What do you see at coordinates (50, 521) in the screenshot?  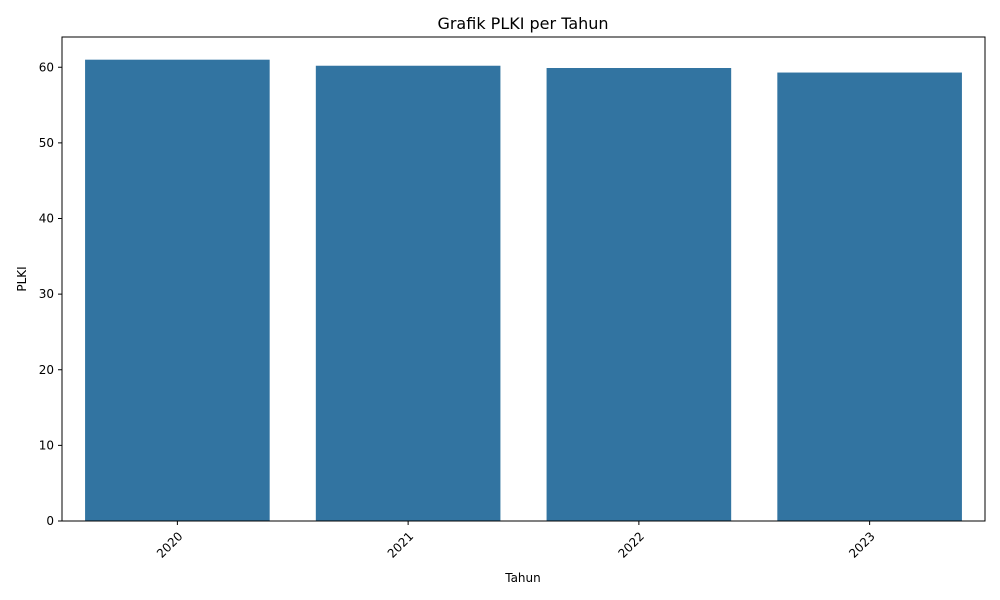 I see `y-tick-label: 0` at bounding box center [50, 521].